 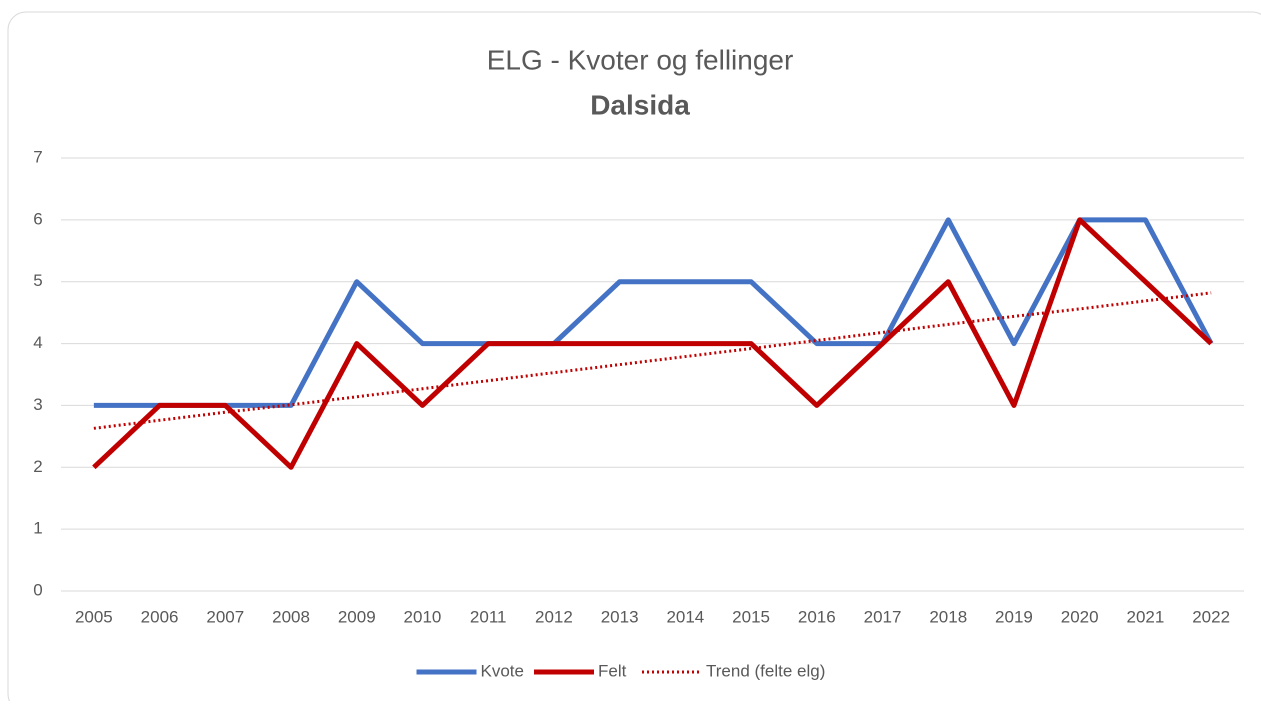 What do you see at coordinates (948, 616) in the screenshot?
I see `x-tick-label: 2018` at bounding box center [948, 616].